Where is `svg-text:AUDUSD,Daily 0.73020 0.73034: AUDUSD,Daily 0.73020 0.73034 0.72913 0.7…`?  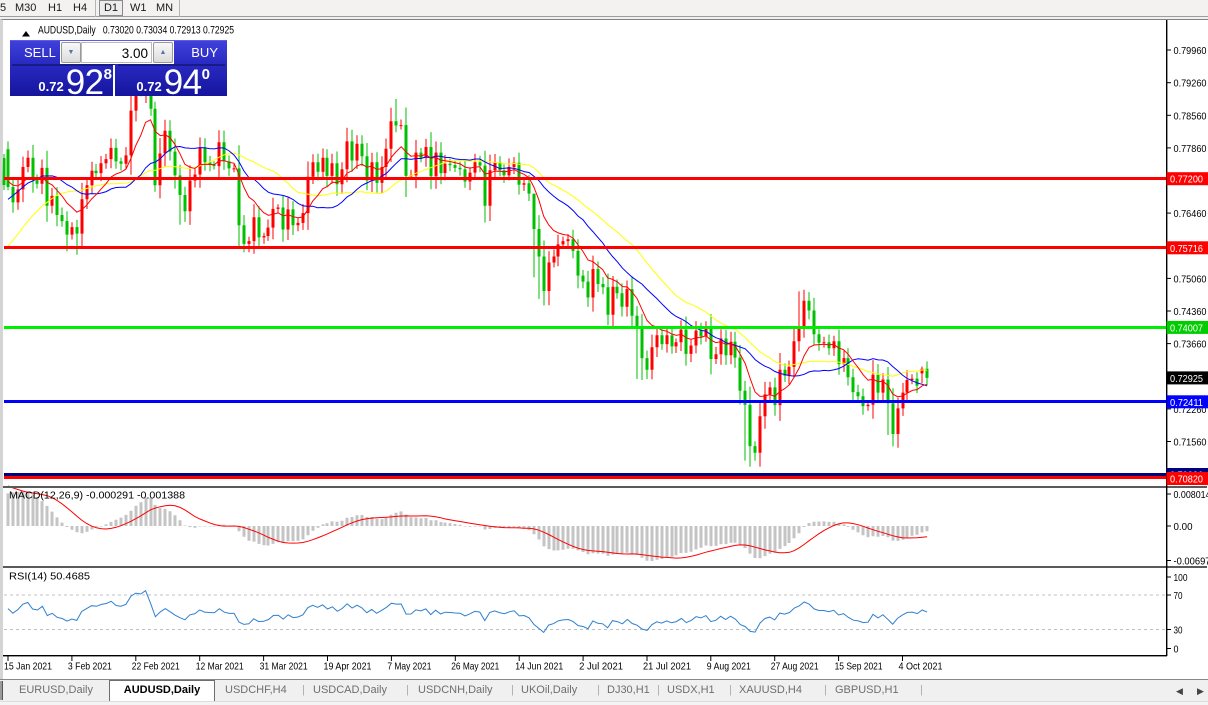 svg-text:AUDUSD,Daily 0.73020 0.73034: AUDUSD,Daily 0.73020 0.73034 0.72913 0.7… is located at coordinates (136, 31).